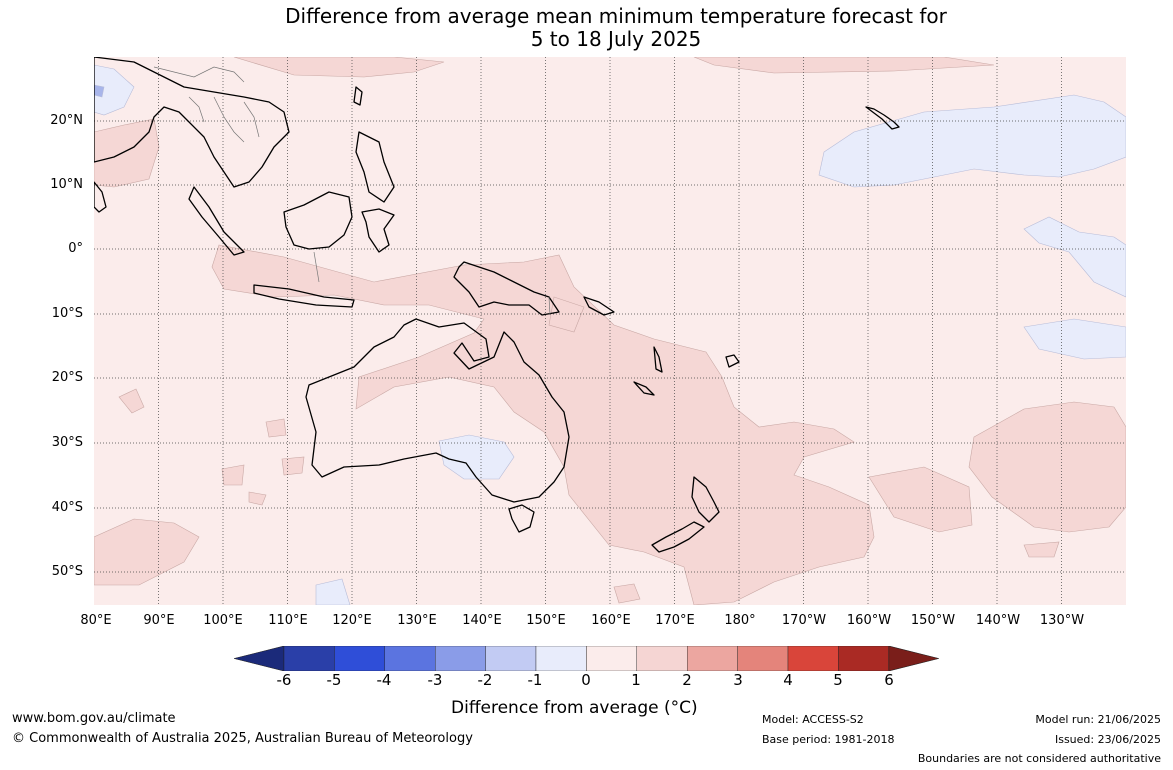  Describe the element at coordinates (223, 620) in the screenshot. I see `lon-label: 100°E` at that location.